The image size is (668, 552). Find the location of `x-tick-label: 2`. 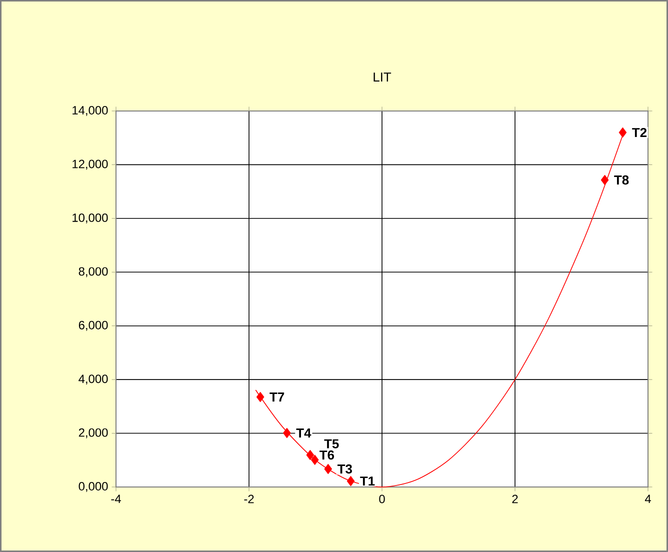

x-tick-label: 2 is located at coordinates (515, 499).